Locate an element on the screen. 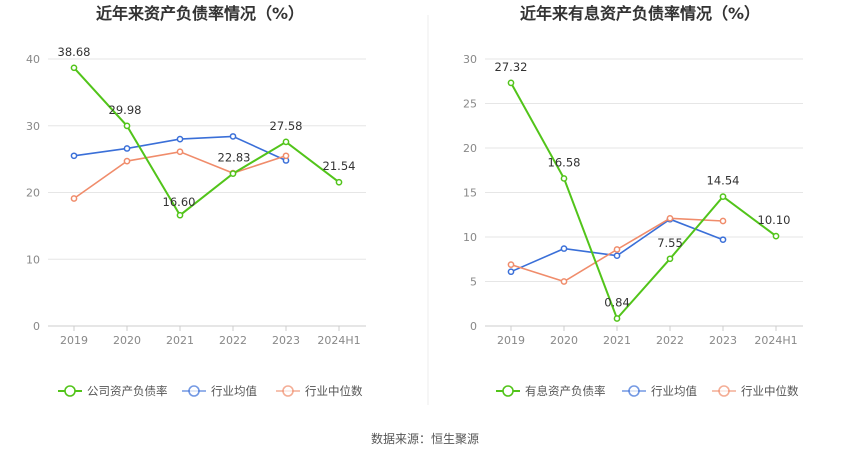 This screenshot has height=459, width=850. data-label: 0.84 is located at coordinates (617, 303).